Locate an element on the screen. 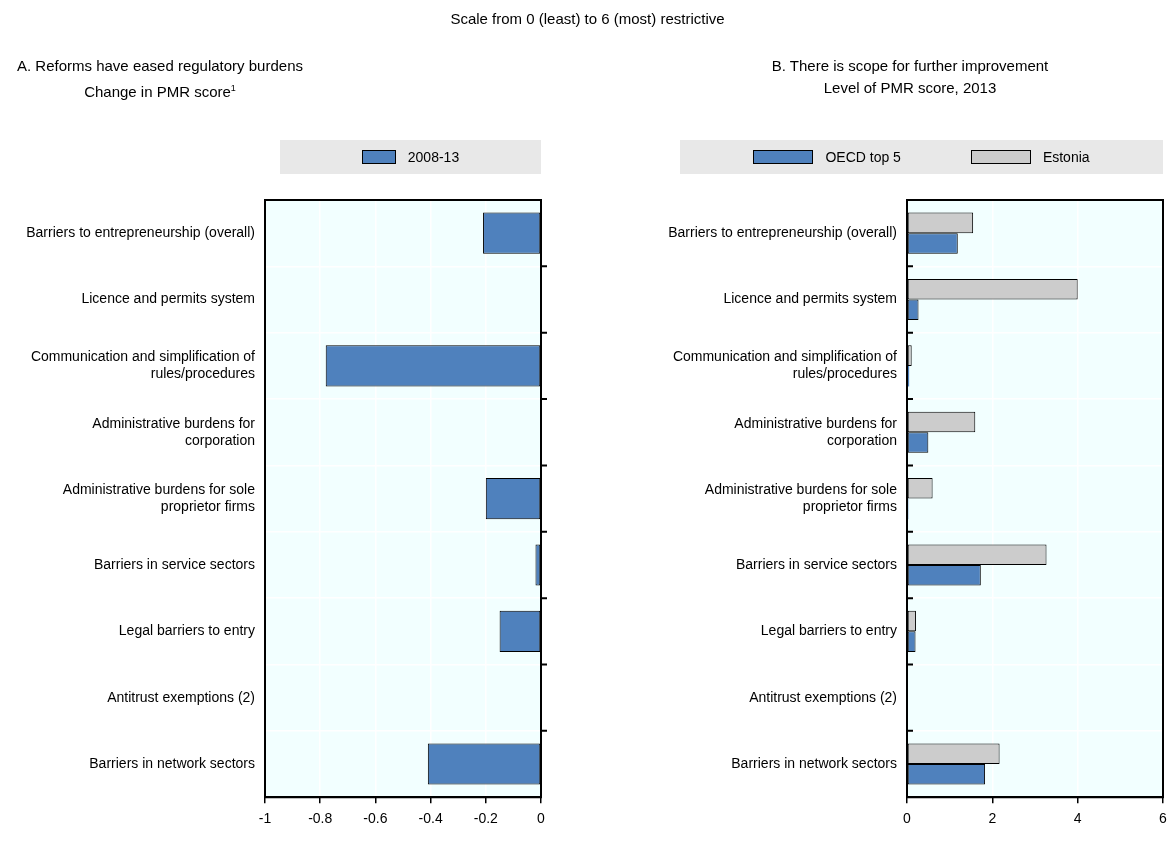 This screenshot has width=1175, height=842. x-tick-label: -0.6 is located at coordinates (375, 818).